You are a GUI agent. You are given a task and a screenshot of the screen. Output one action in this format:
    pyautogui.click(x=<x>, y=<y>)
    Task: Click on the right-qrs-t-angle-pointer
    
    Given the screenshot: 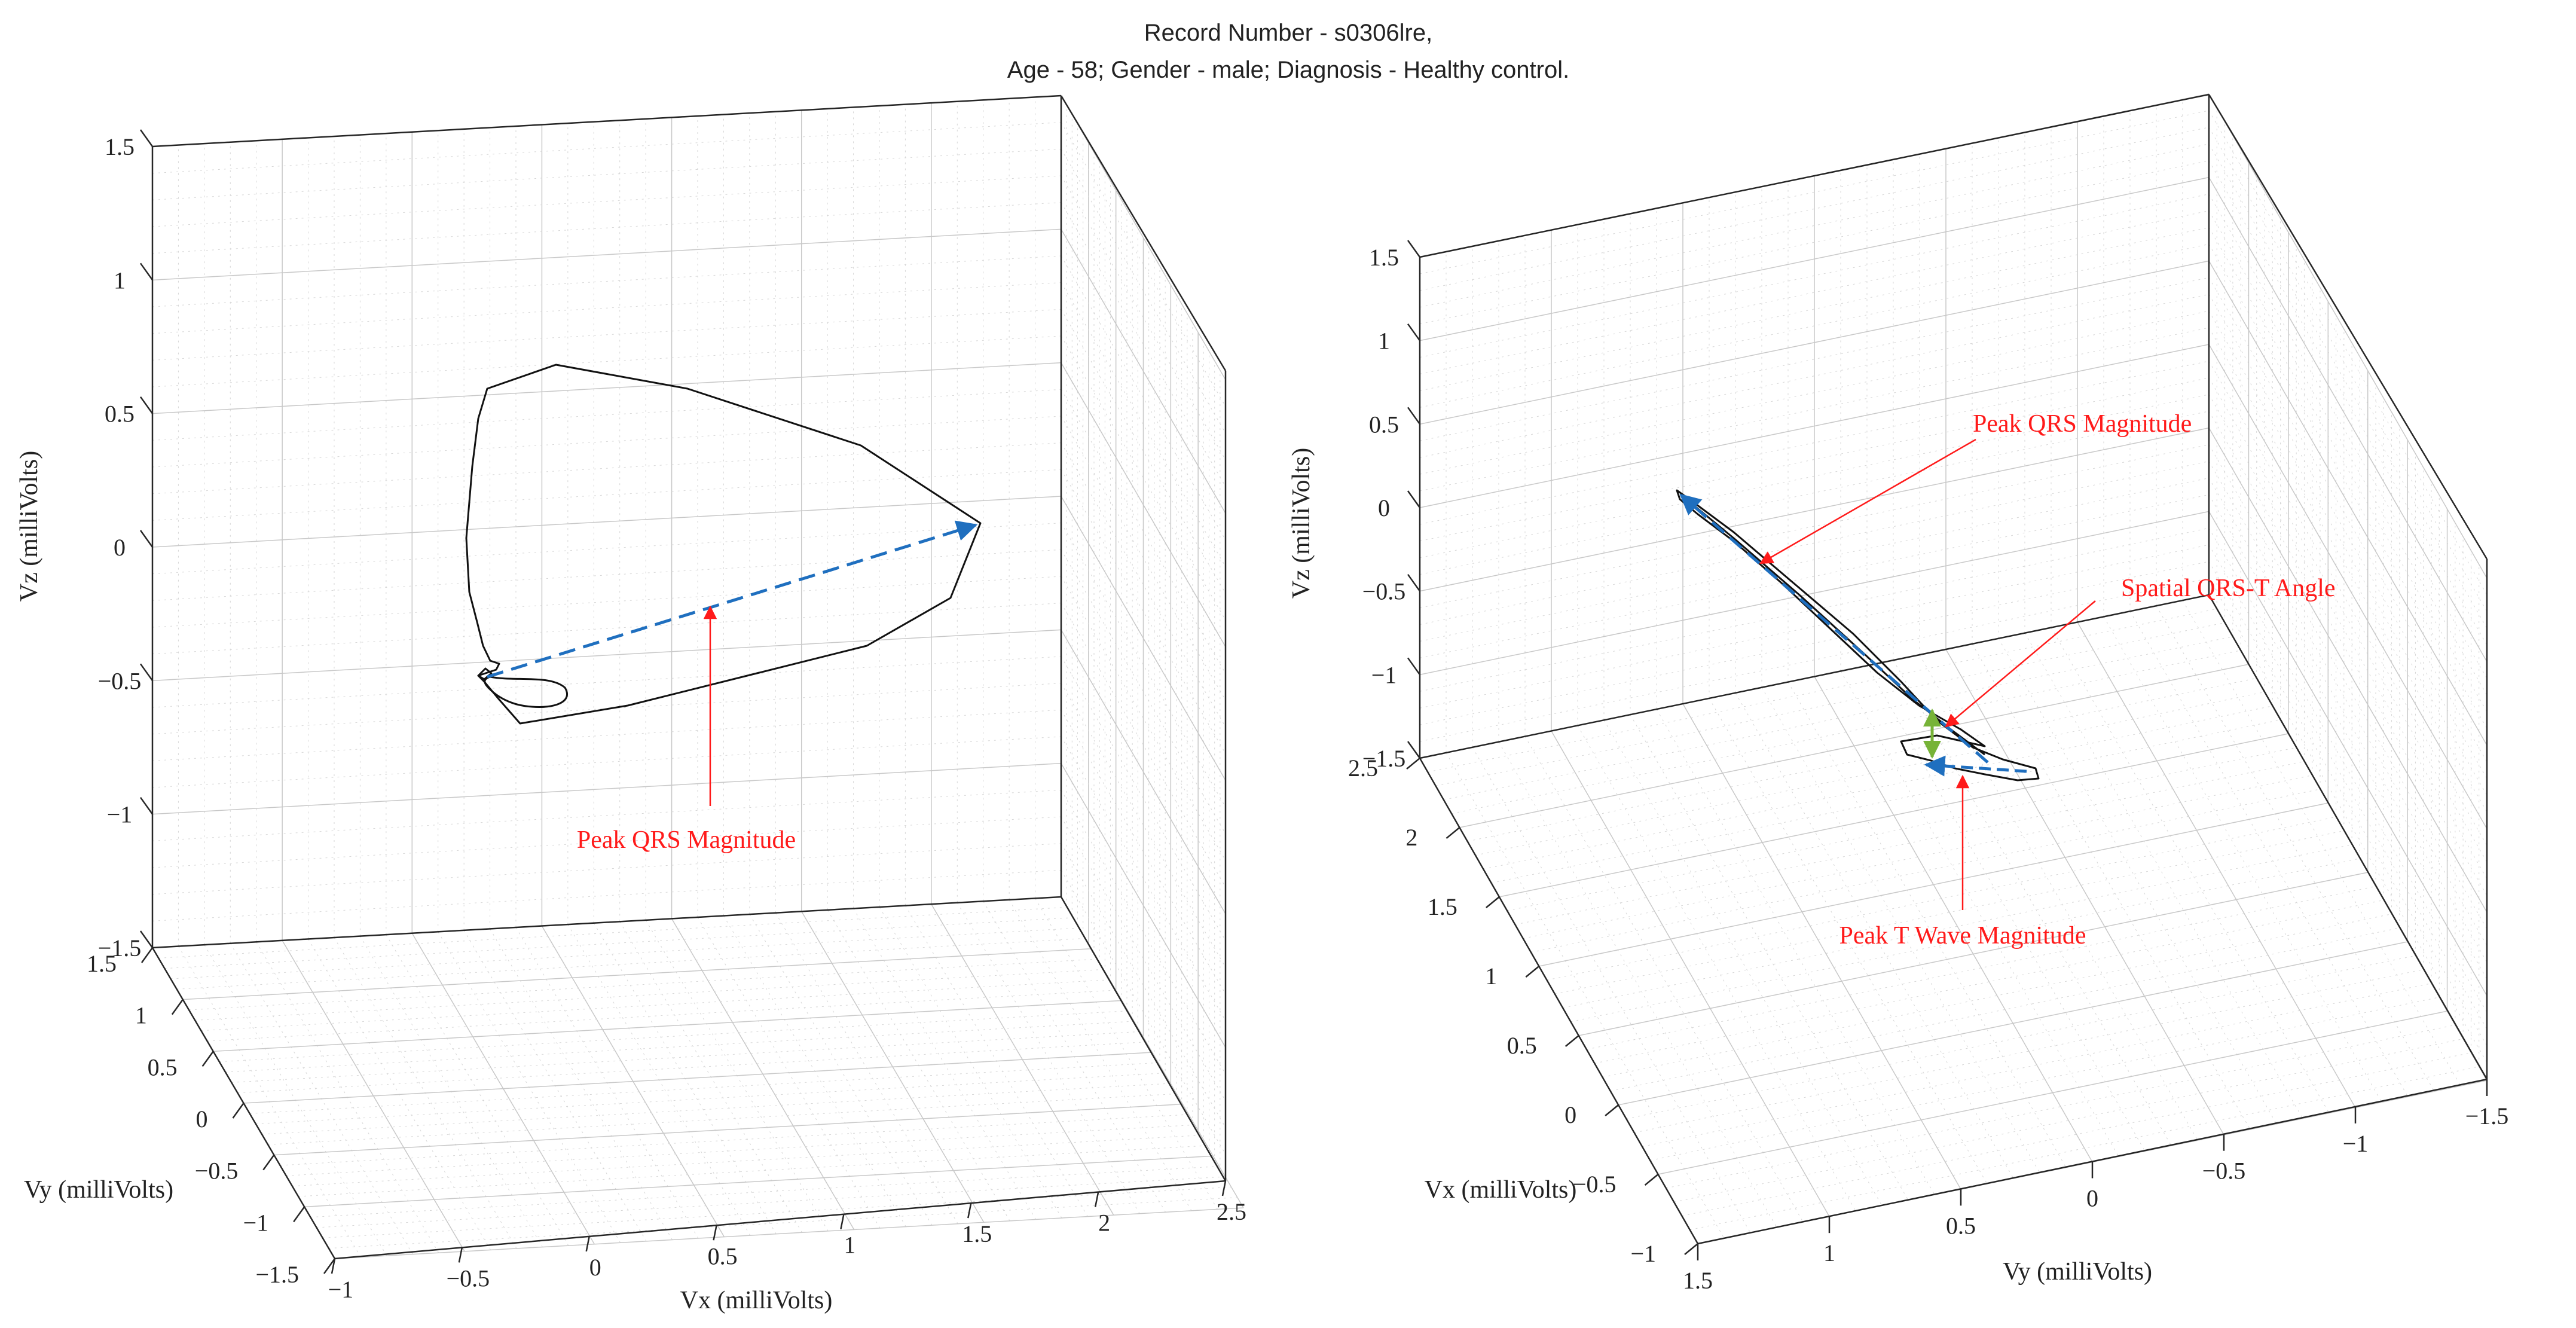 What is the action you would take?
    pyautogui.click(x=2021, y=664)
    